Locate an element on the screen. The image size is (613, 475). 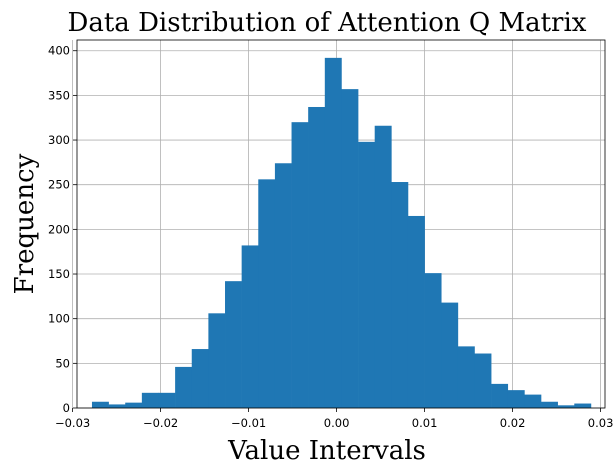
y-tick-label: 150 is located at coordinates (59, 274).